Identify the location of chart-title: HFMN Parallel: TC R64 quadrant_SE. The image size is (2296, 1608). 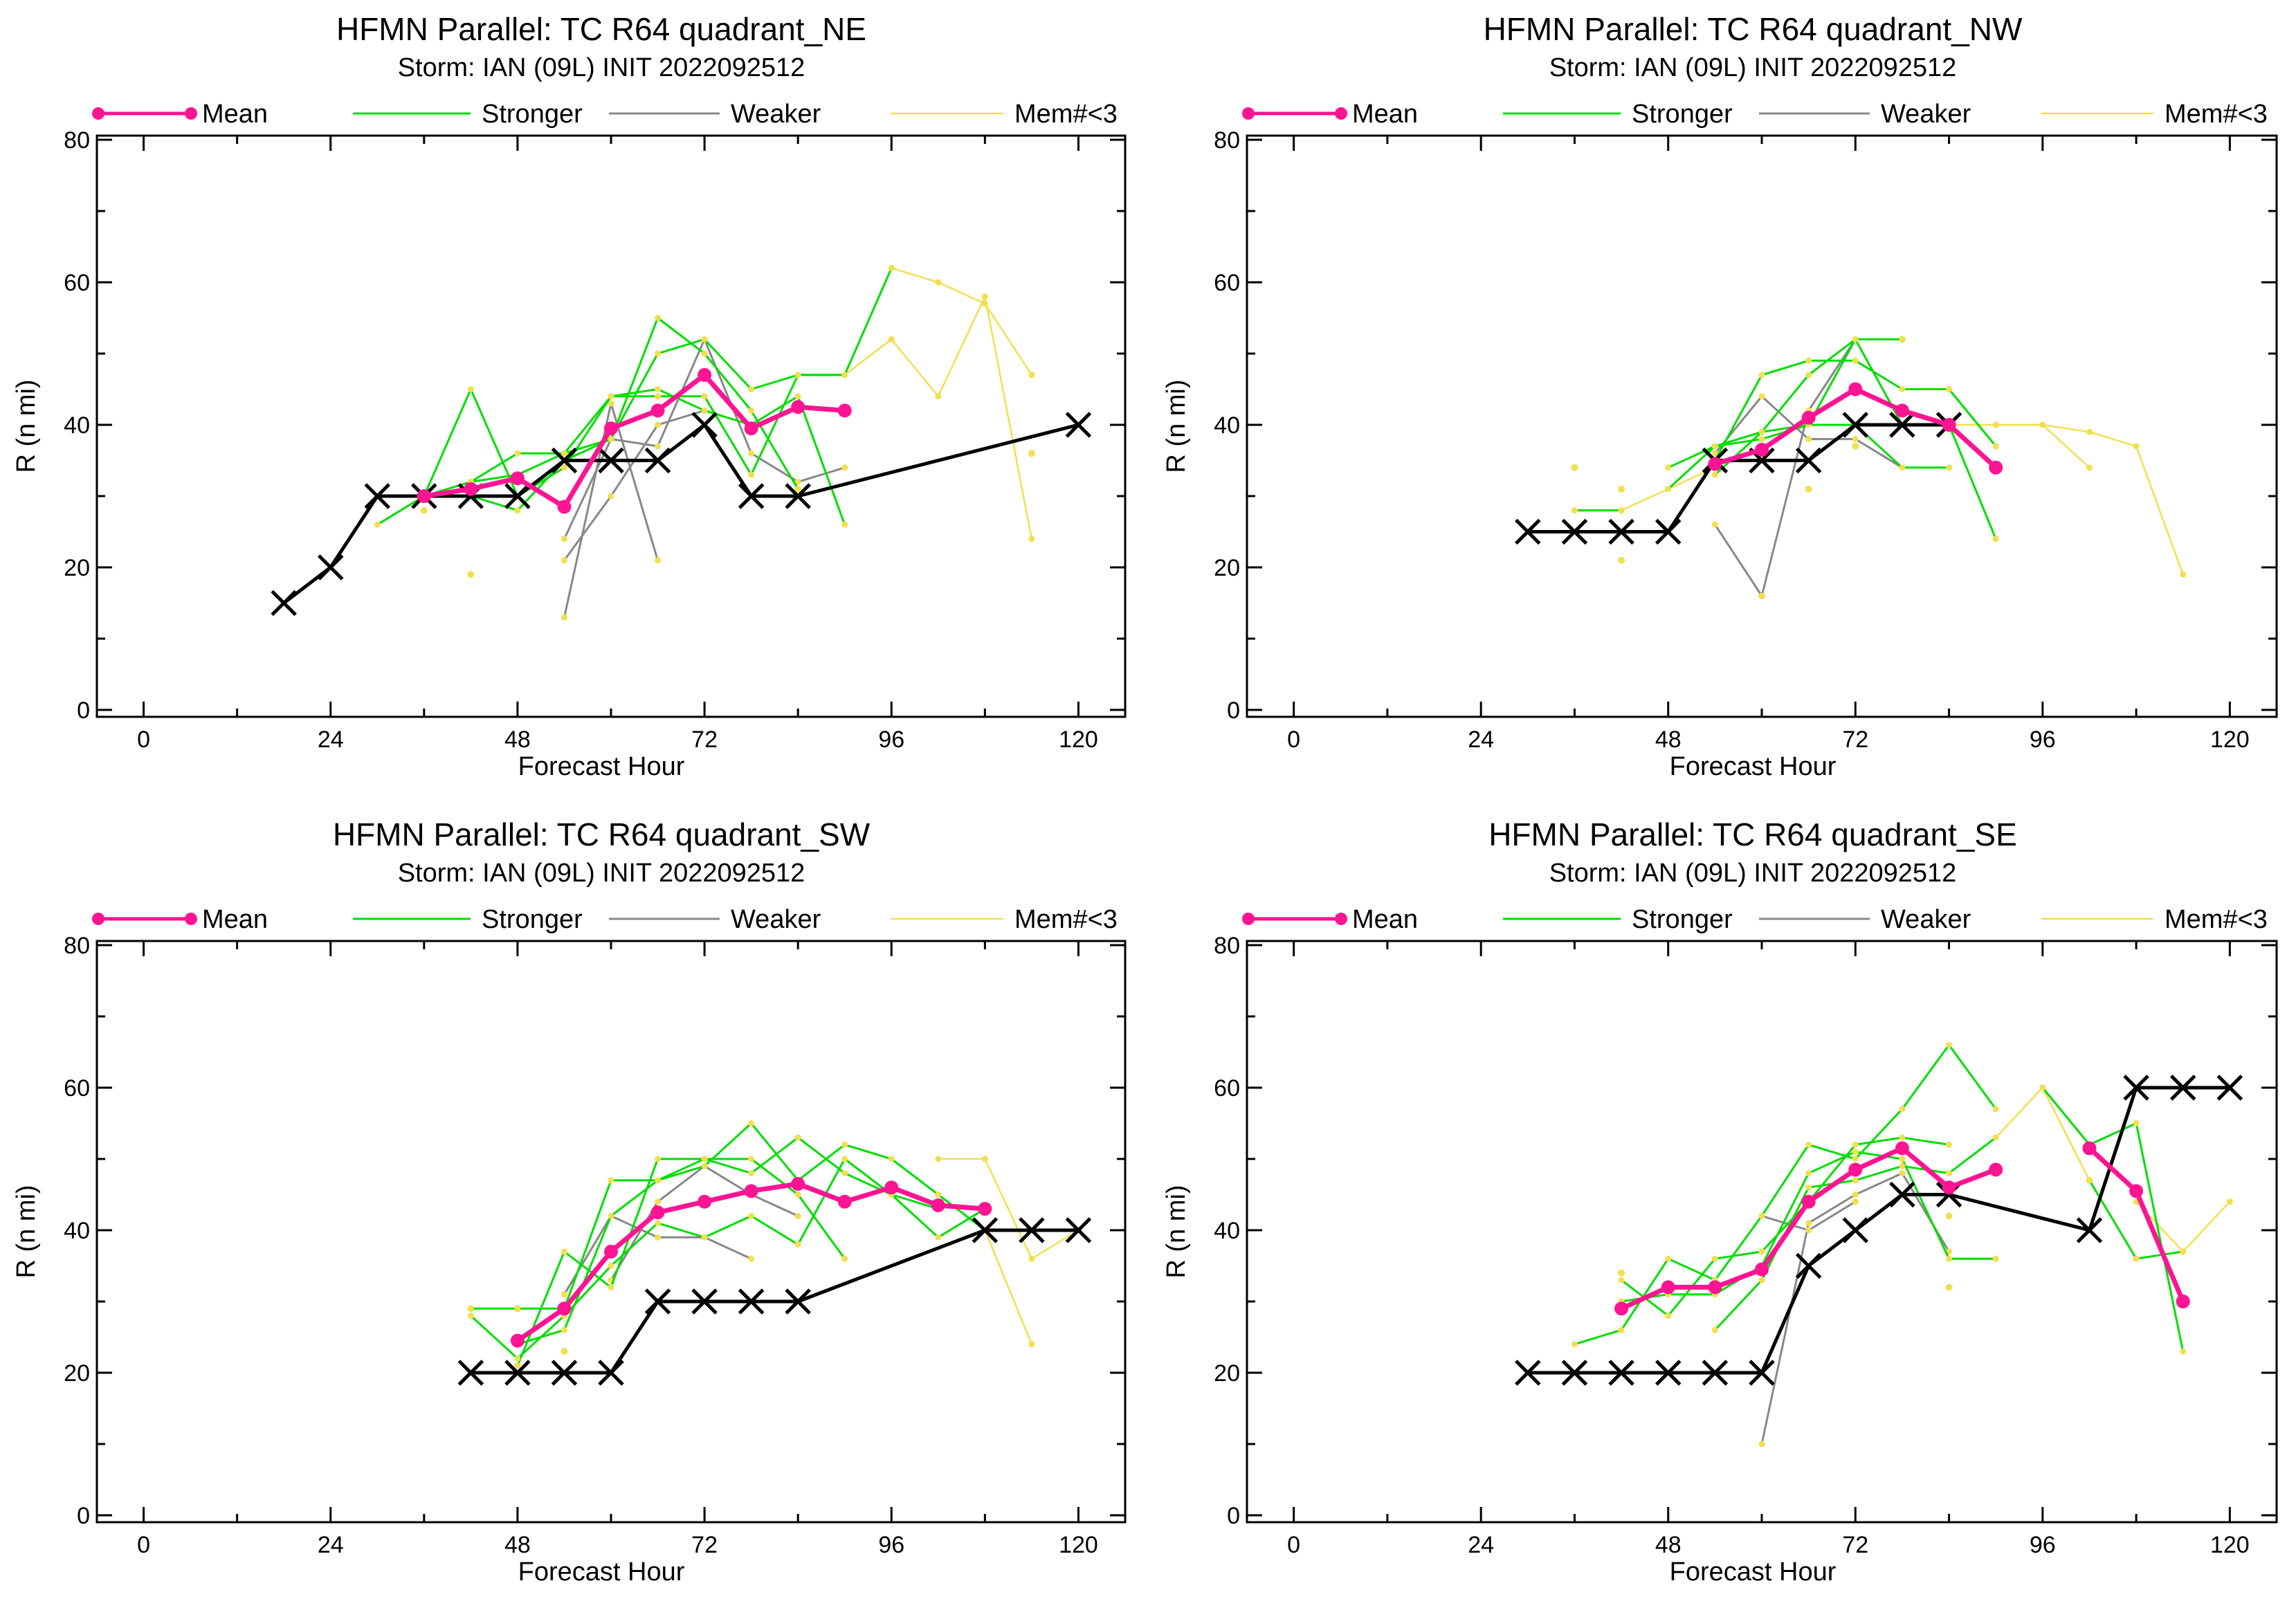
(1752, 834).